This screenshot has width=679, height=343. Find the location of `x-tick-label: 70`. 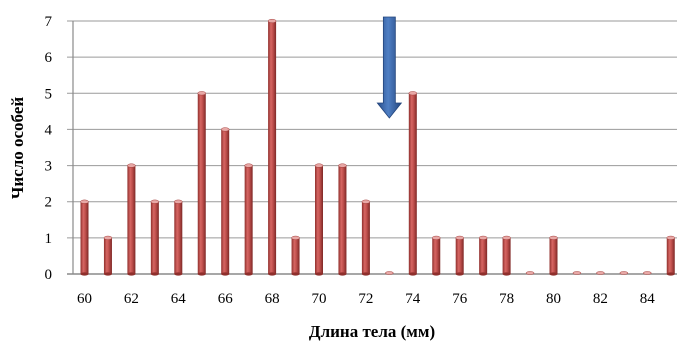

x-tick-label: 70 is located at coordinates (319, 299).